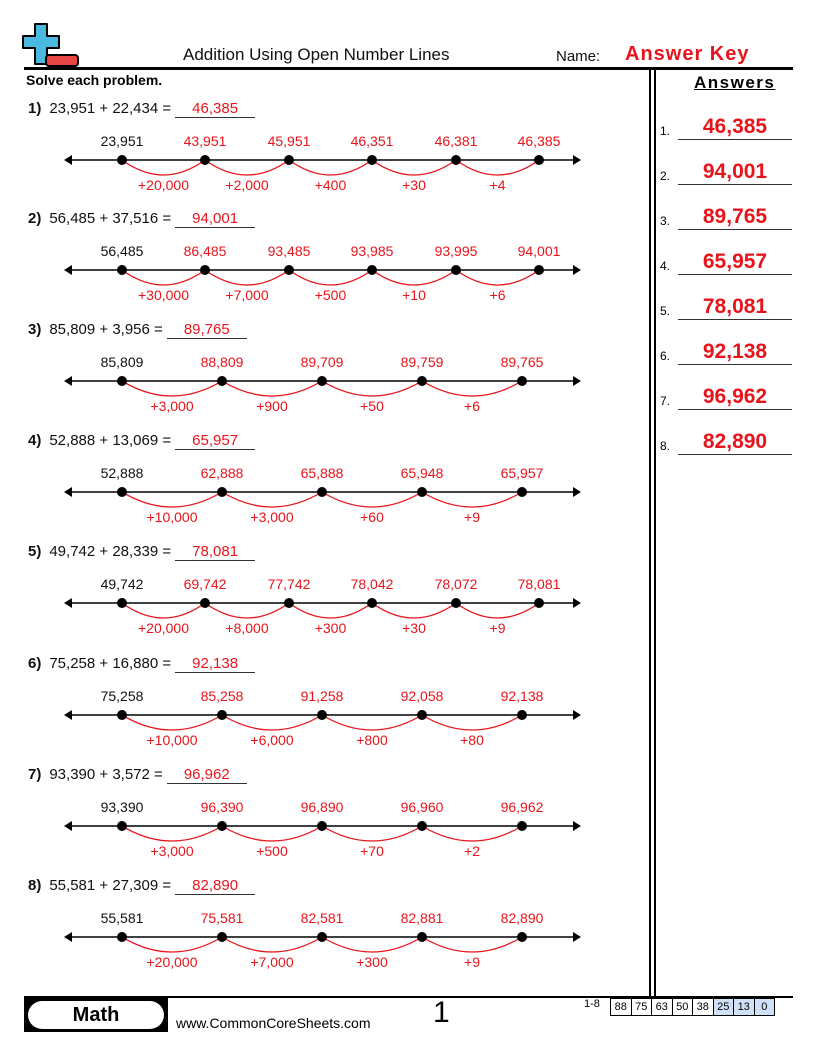 The width and height of the screenshot is (816, 1056). What do you see at coordinates (735, 127) in the screenshot?
I see `answer-value: 46,385` at bounding box center [735, 127].